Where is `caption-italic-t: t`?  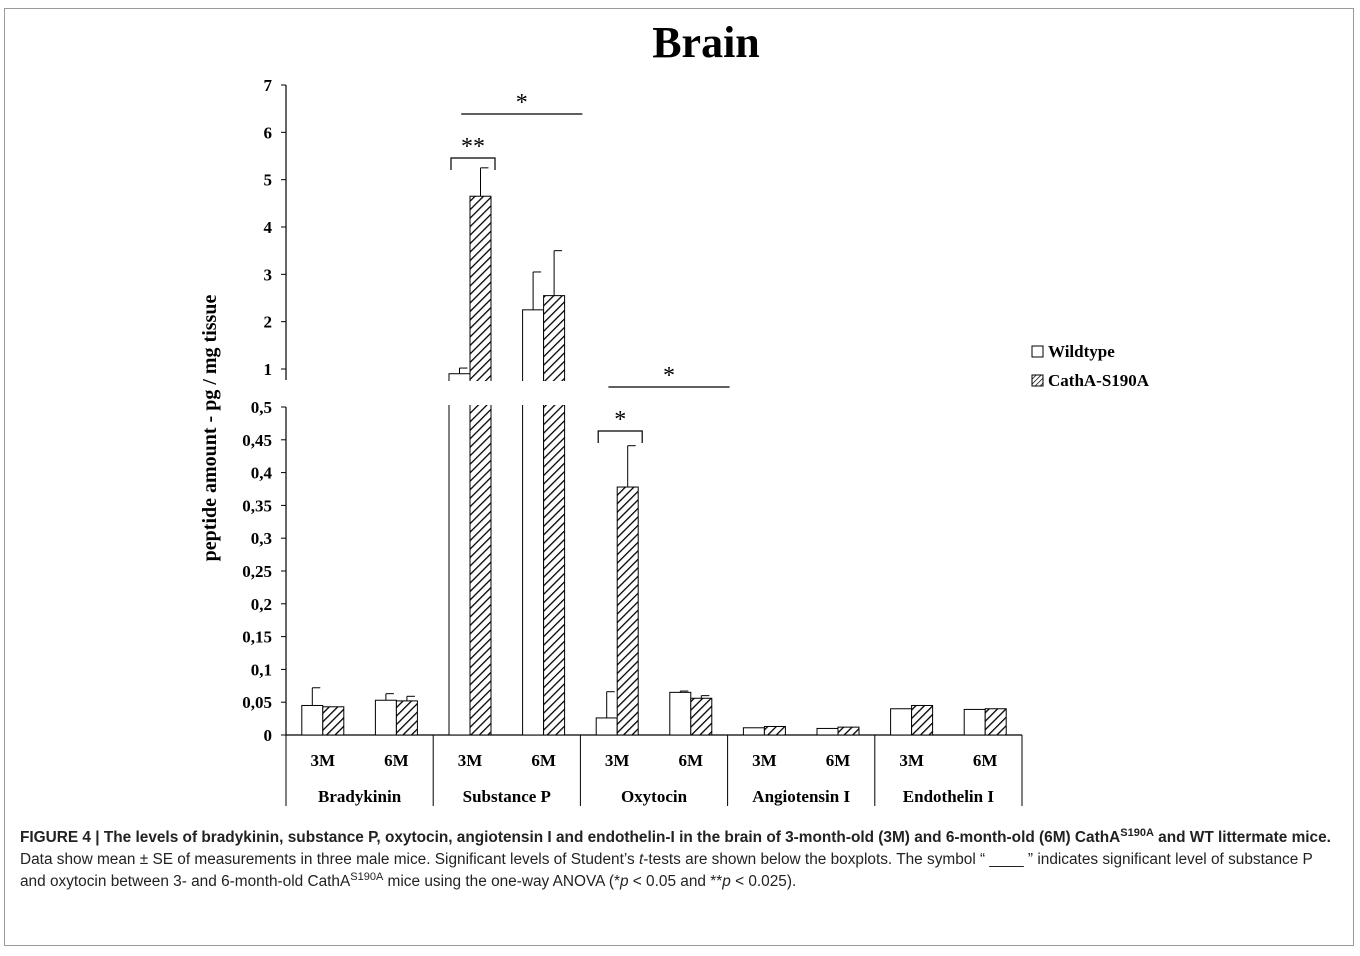
caption-italic-t: t is located at coordinates (641, 859).